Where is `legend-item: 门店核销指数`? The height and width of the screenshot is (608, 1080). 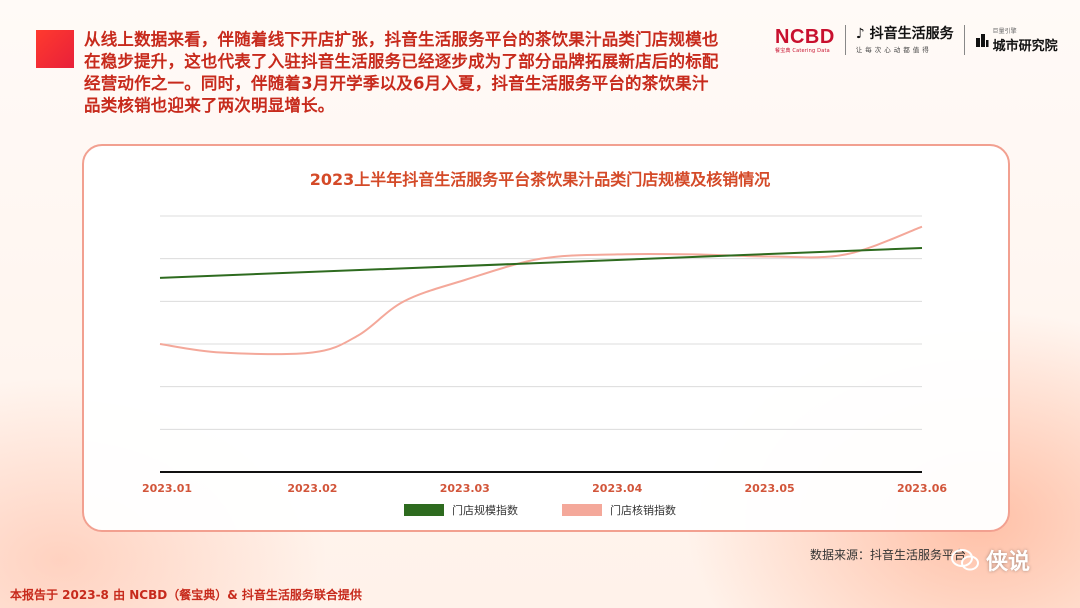
legend-item: 门店核销指数 is located at coordinates (619, 510).